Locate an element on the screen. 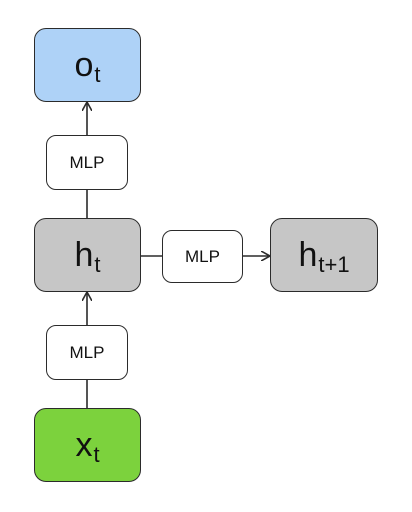 This screenshot has width=412, height=512. mlp-right-node: MLP is located at coordinates (202, 256).